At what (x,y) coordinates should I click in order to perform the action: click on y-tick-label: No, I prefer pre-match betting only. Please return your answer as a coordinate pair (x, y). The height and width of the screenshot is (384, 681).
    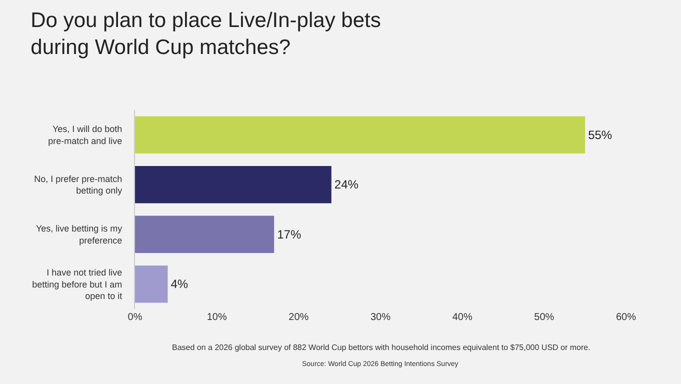
    Looking at the image, I should click on (78, 185).